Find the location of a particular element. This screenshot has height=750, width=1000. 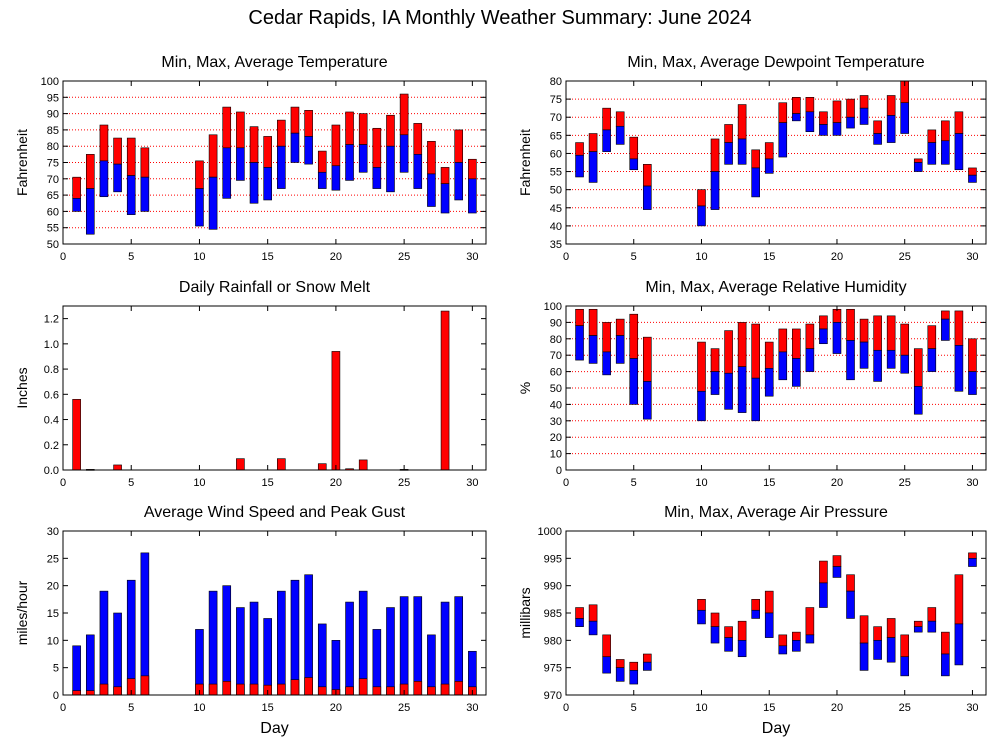

pressure-title: Min, Max, Average Air Pressure is located at coordinates (776, 512).